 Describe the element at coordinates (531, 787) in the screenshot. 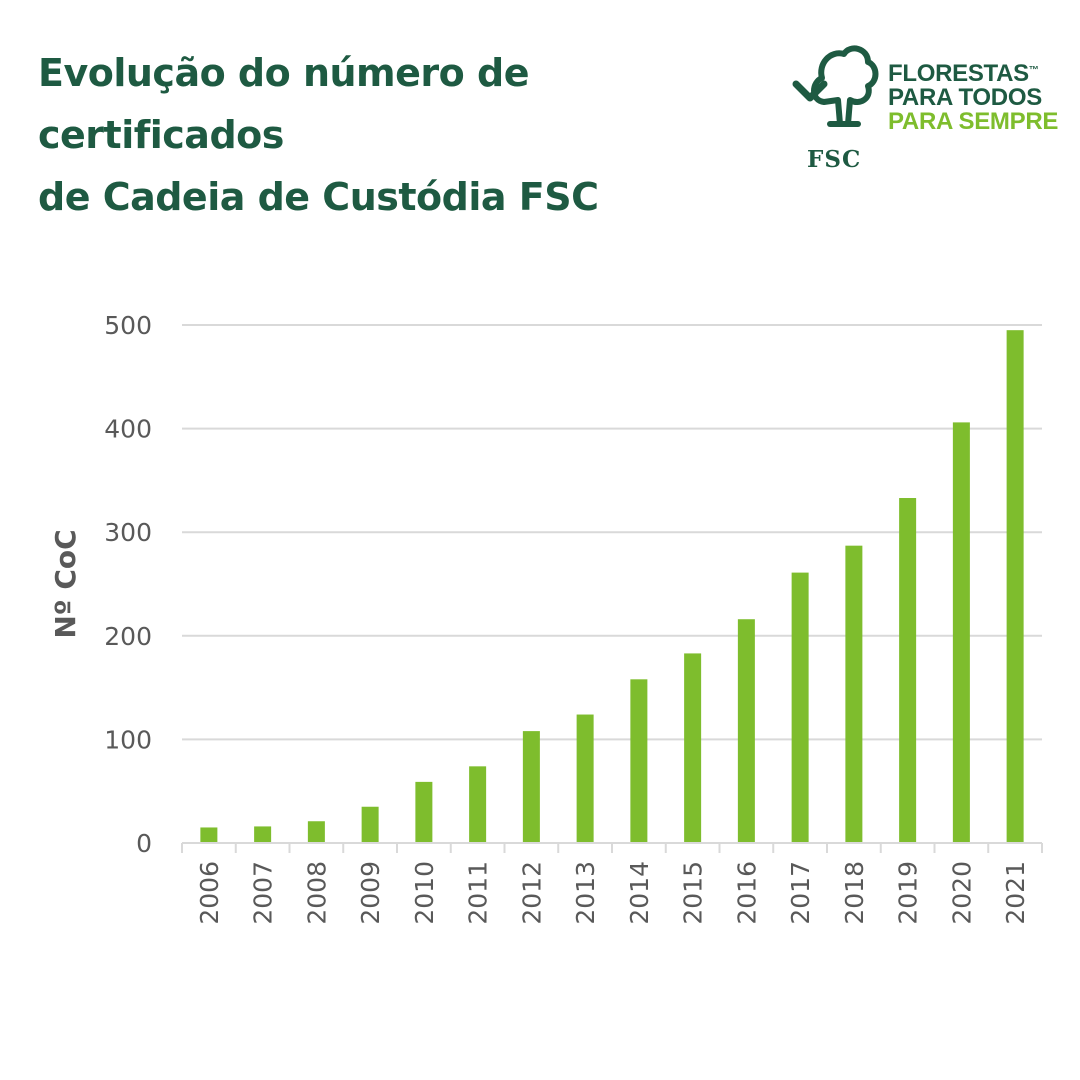

I see `bar-2012` at that location.